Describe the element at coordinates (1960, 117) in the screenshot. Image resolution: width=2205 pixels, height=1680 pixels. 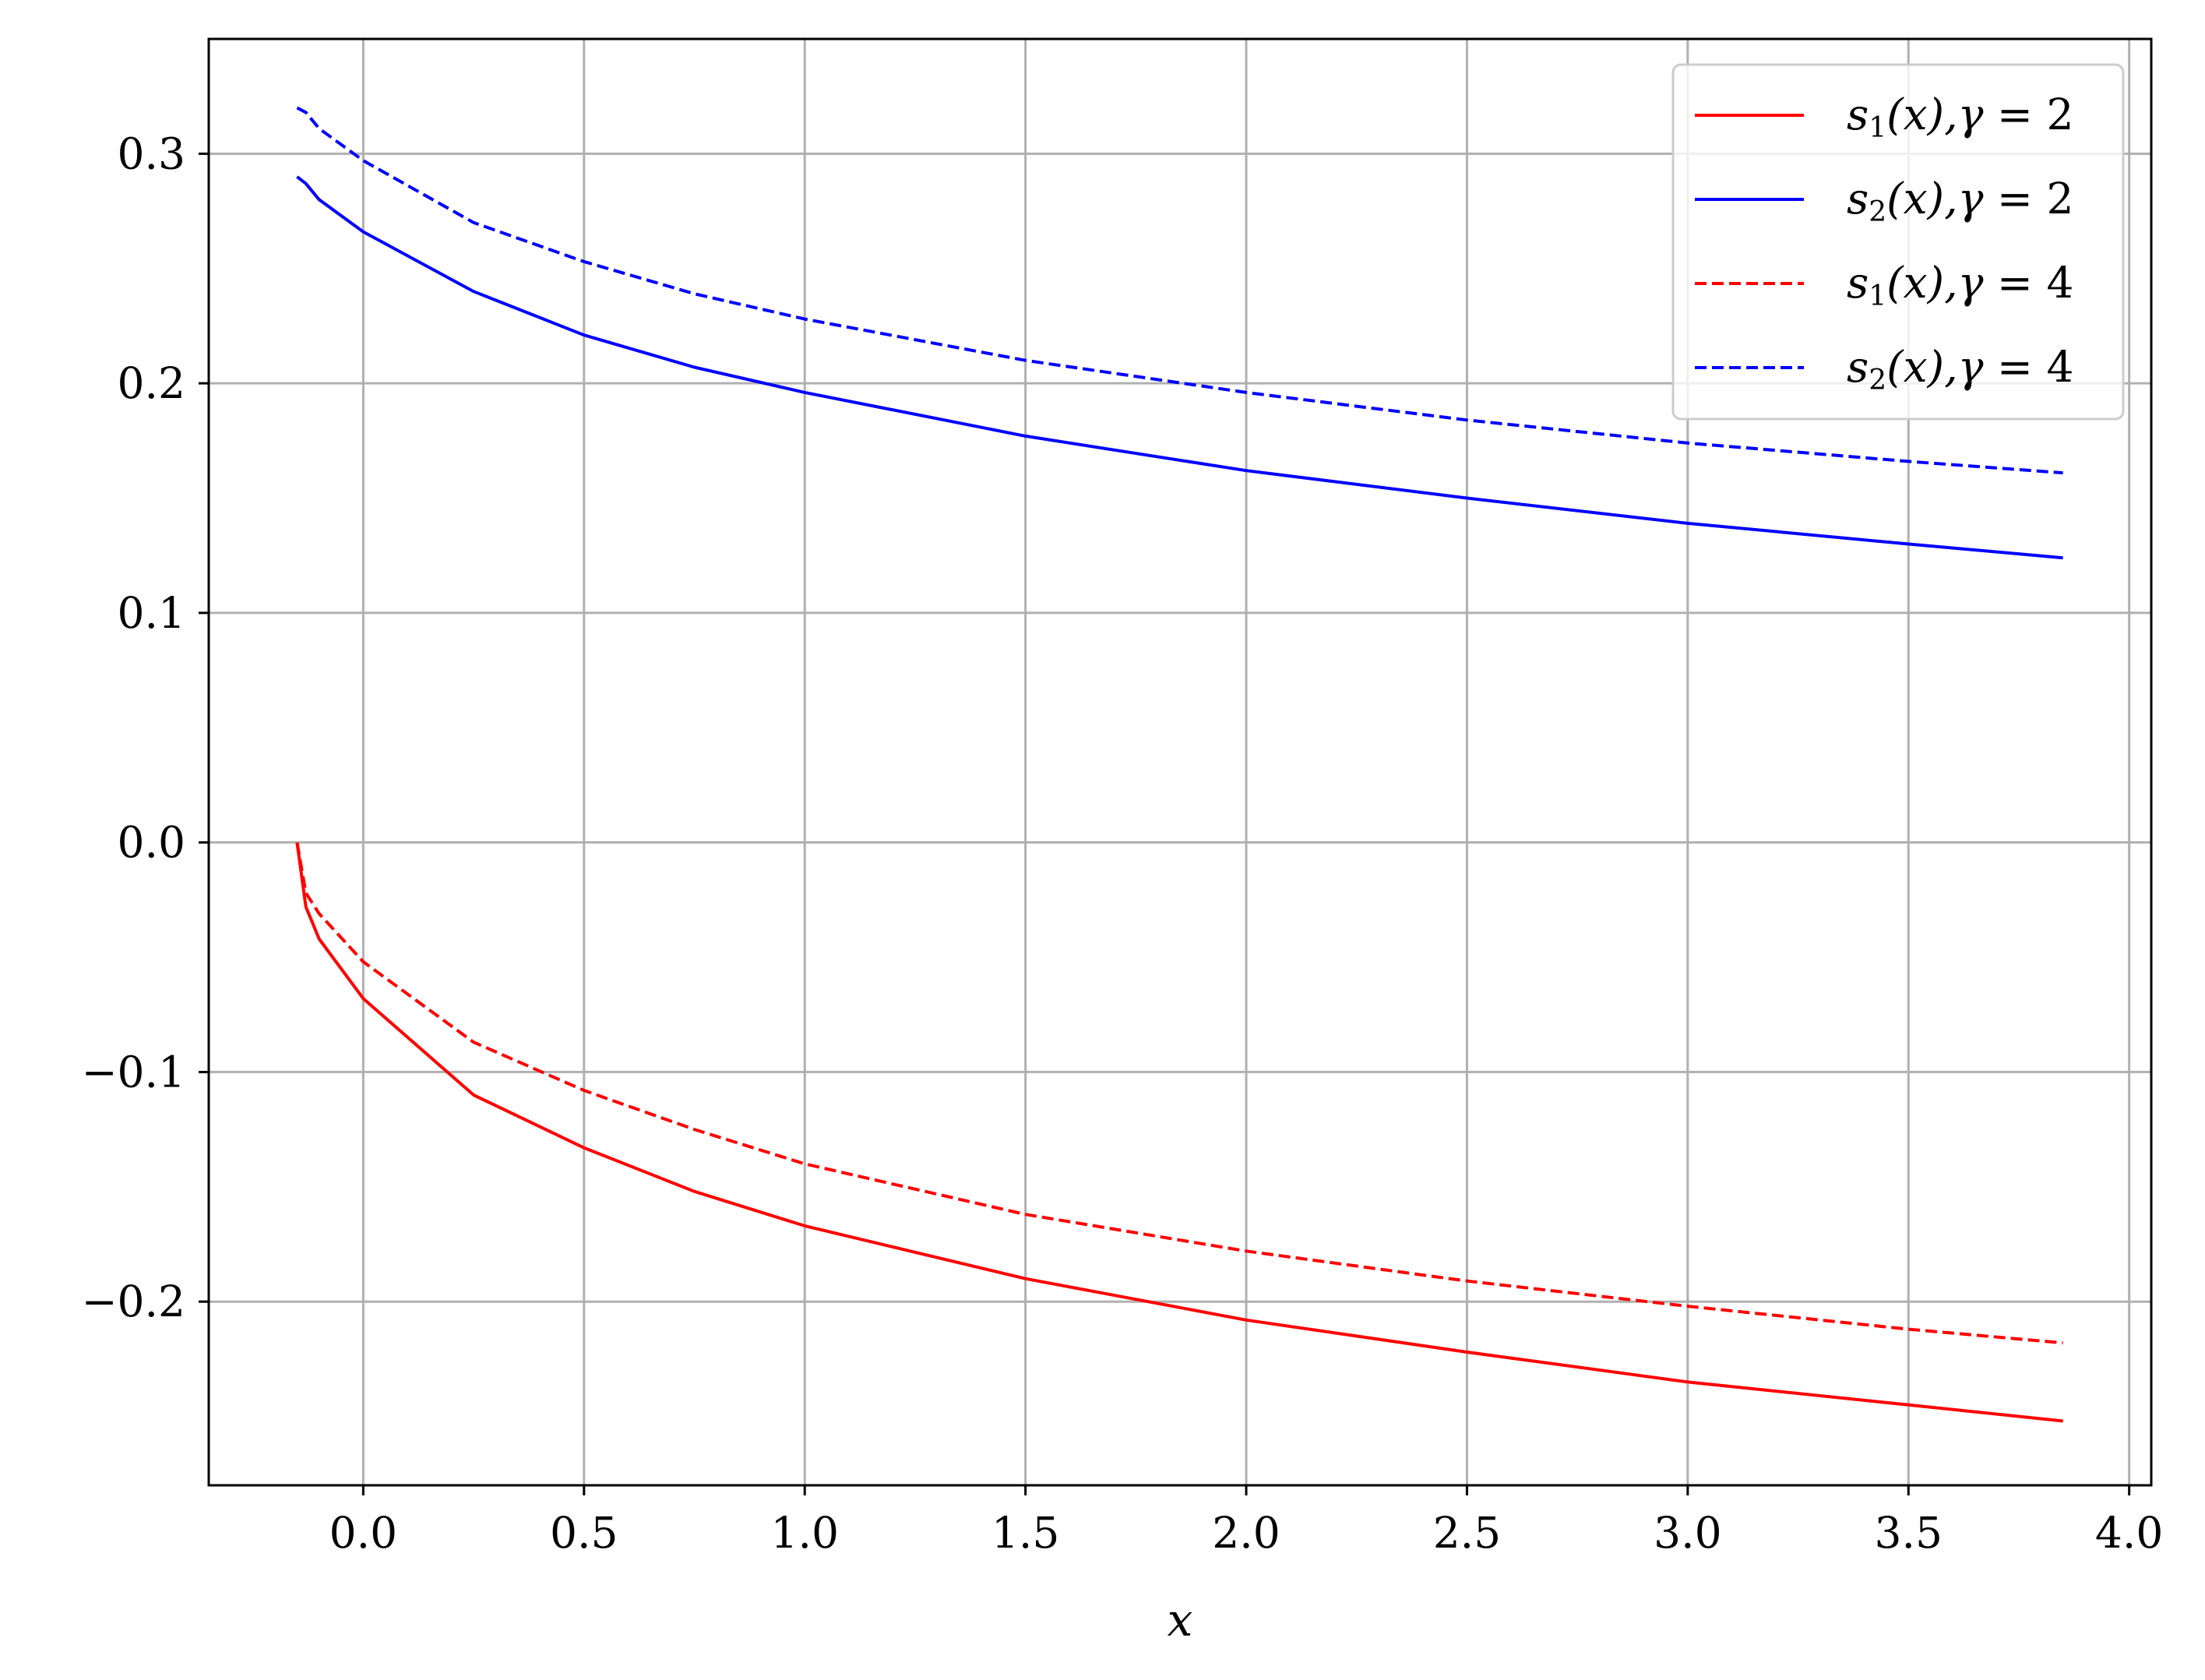
I see `legend-label-1: s1(x),γ = 2` at that location.